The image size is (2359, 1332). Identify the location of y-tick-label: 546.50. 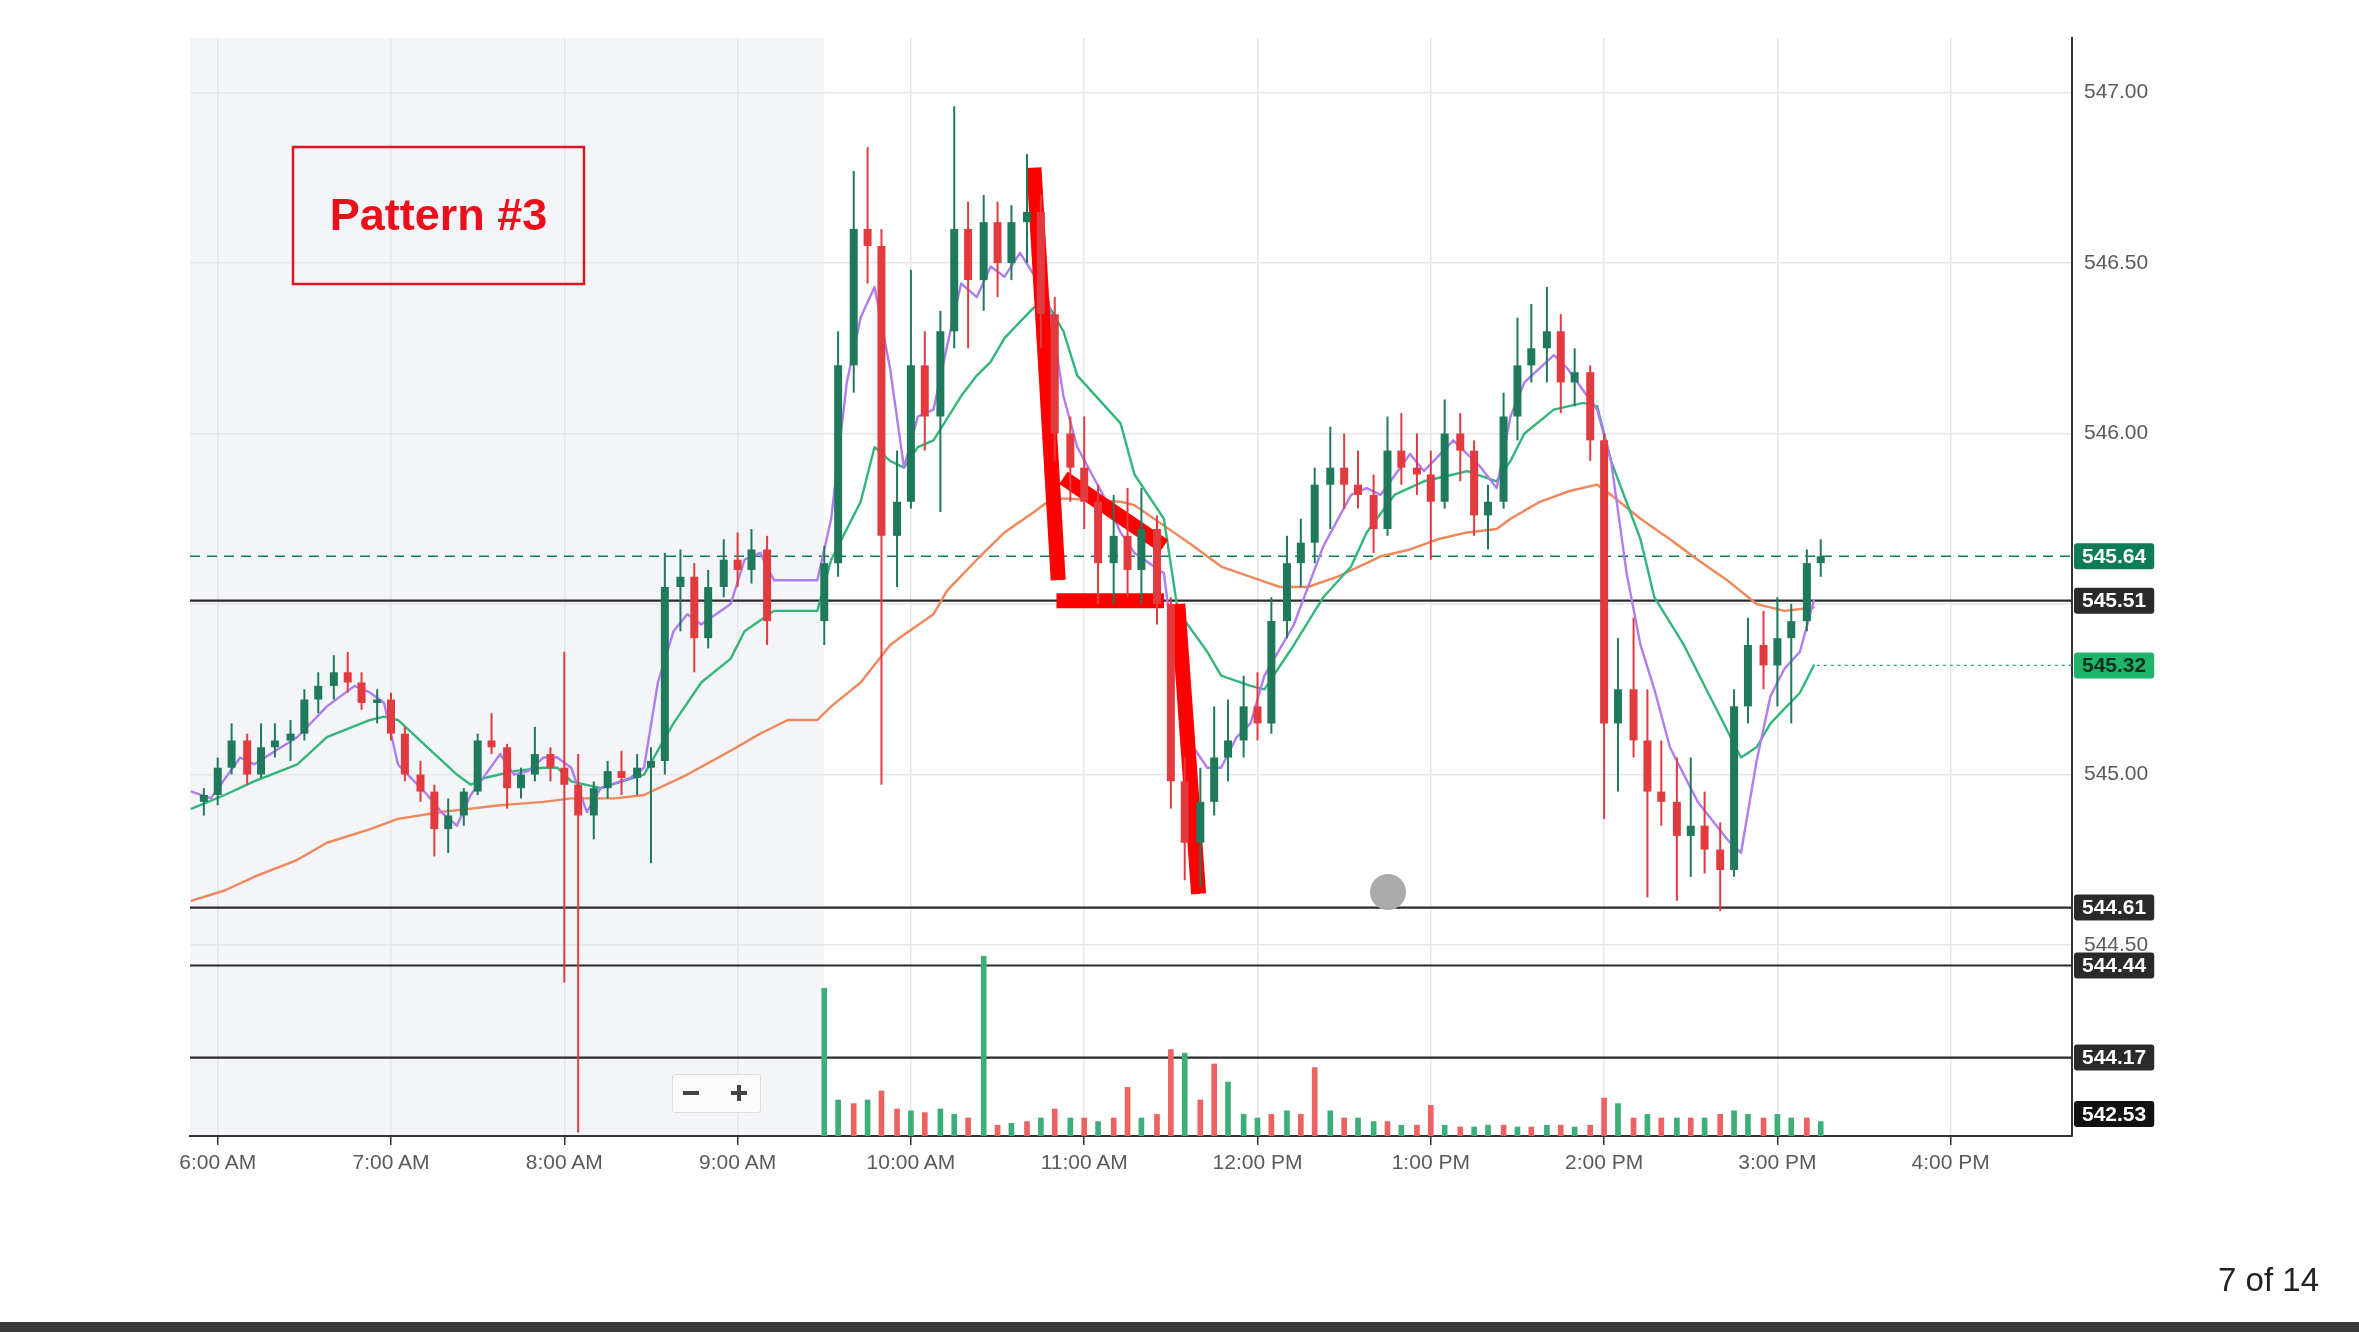
(2116, 261).